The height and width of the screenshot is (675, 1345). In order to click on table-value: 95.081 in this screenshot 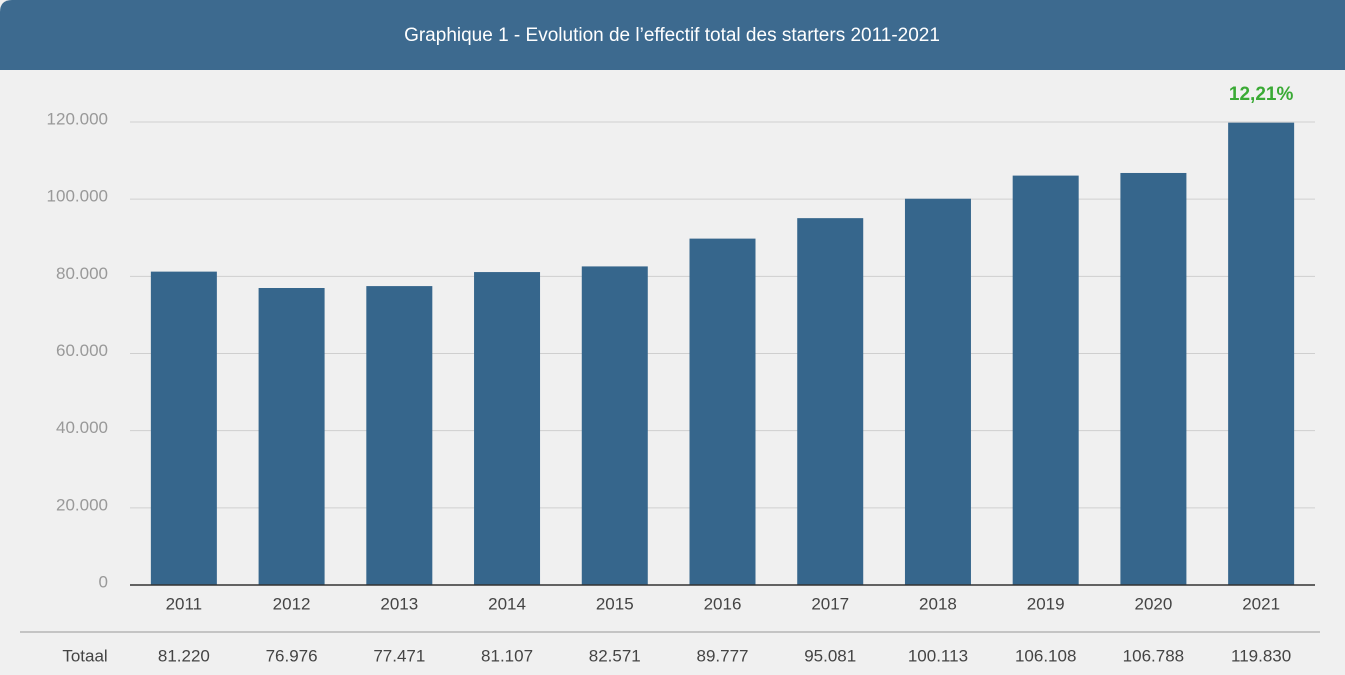, I will do `click(830, 655)`.